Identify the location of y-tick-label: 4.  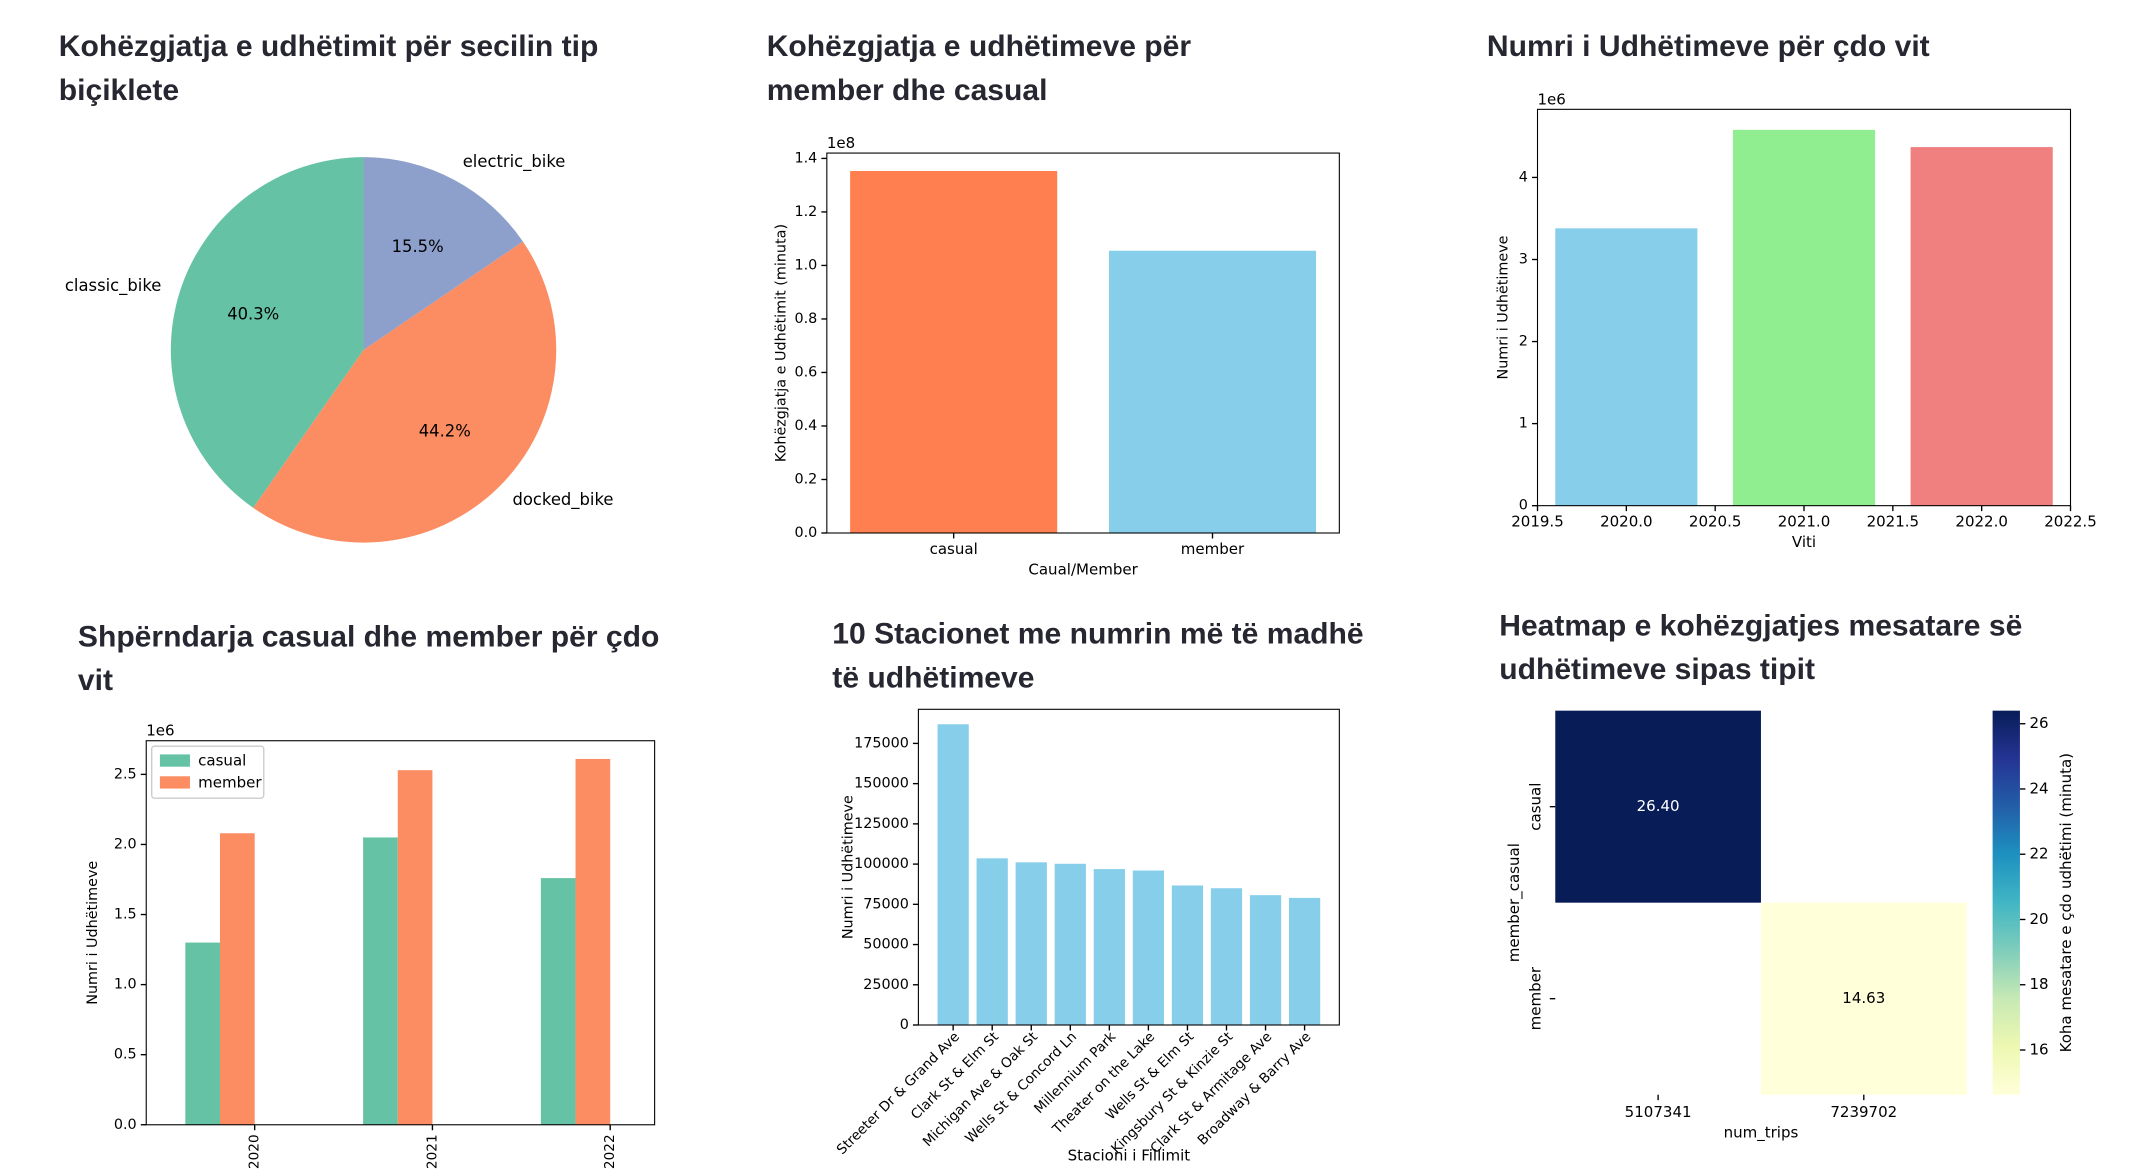
(1523, 177).